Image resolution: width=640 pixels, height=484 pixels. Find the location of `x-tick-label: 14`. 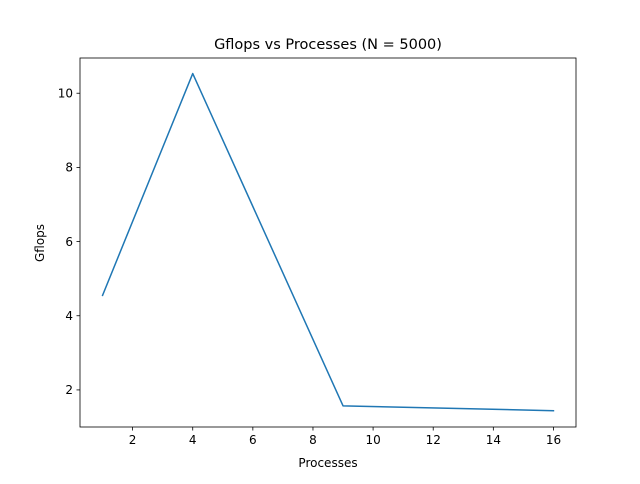

x-tick-label: 14 is located at coordinates (493, 440).